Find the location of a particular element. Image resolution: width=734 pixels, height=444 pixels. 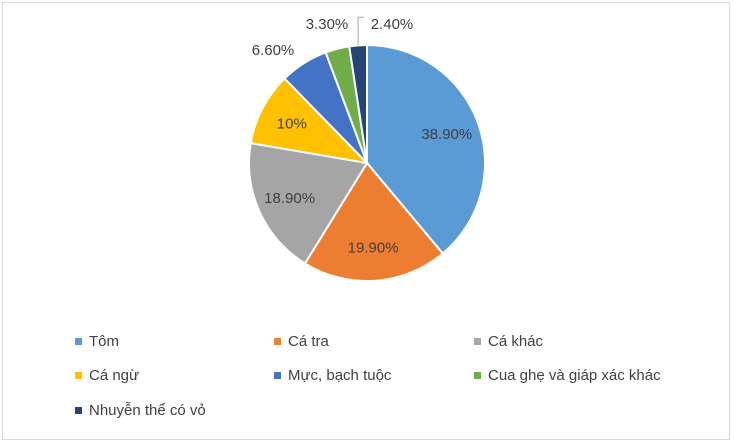

data-label-5: 3.30% is located at coordinates (327, 24).